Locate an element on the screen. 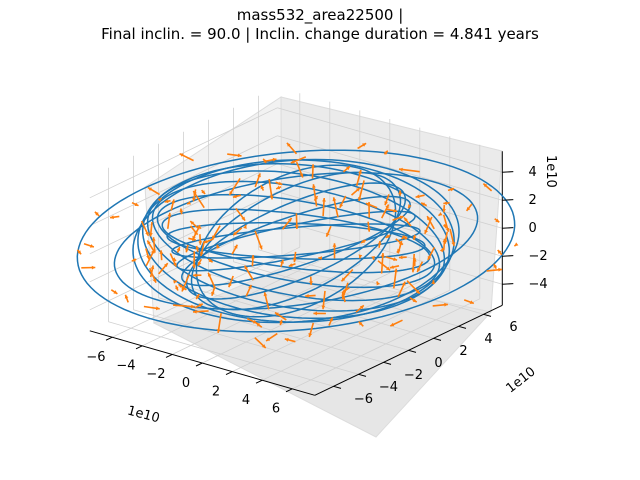  x-tick-label: −6 is located at coordinates (95, 357).